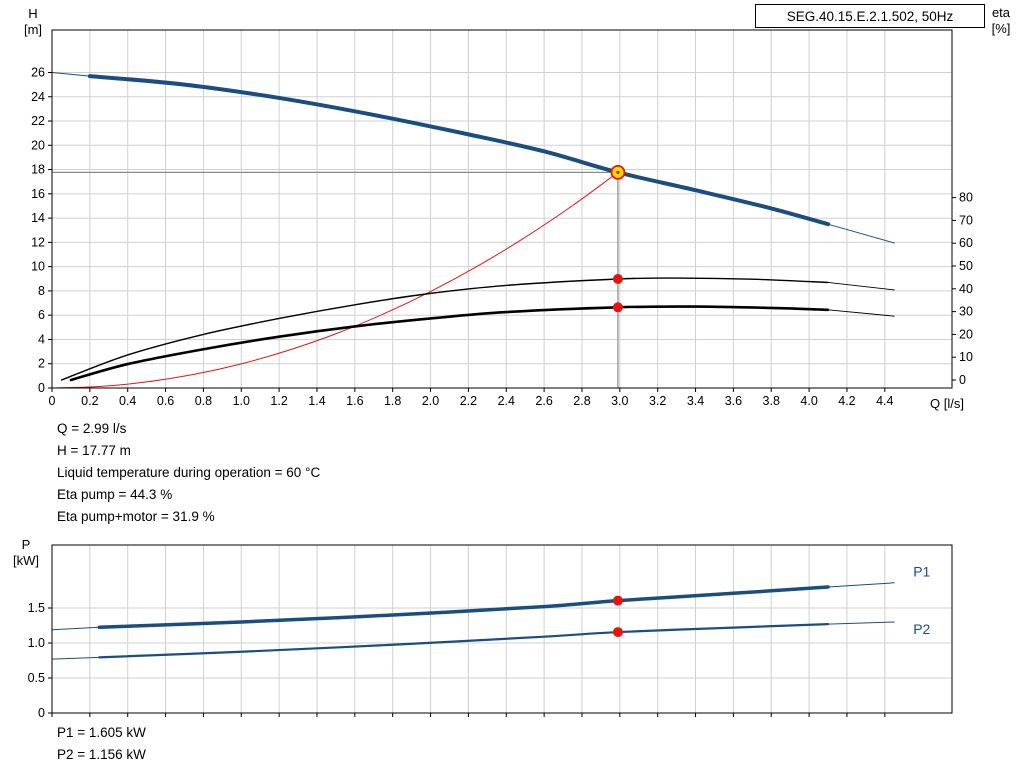 The width and height of the screenshot is (1024, 781). Describe the element at coordinates (846, 401) in the screenshot. I see `tick-label: 4.2` at that location.